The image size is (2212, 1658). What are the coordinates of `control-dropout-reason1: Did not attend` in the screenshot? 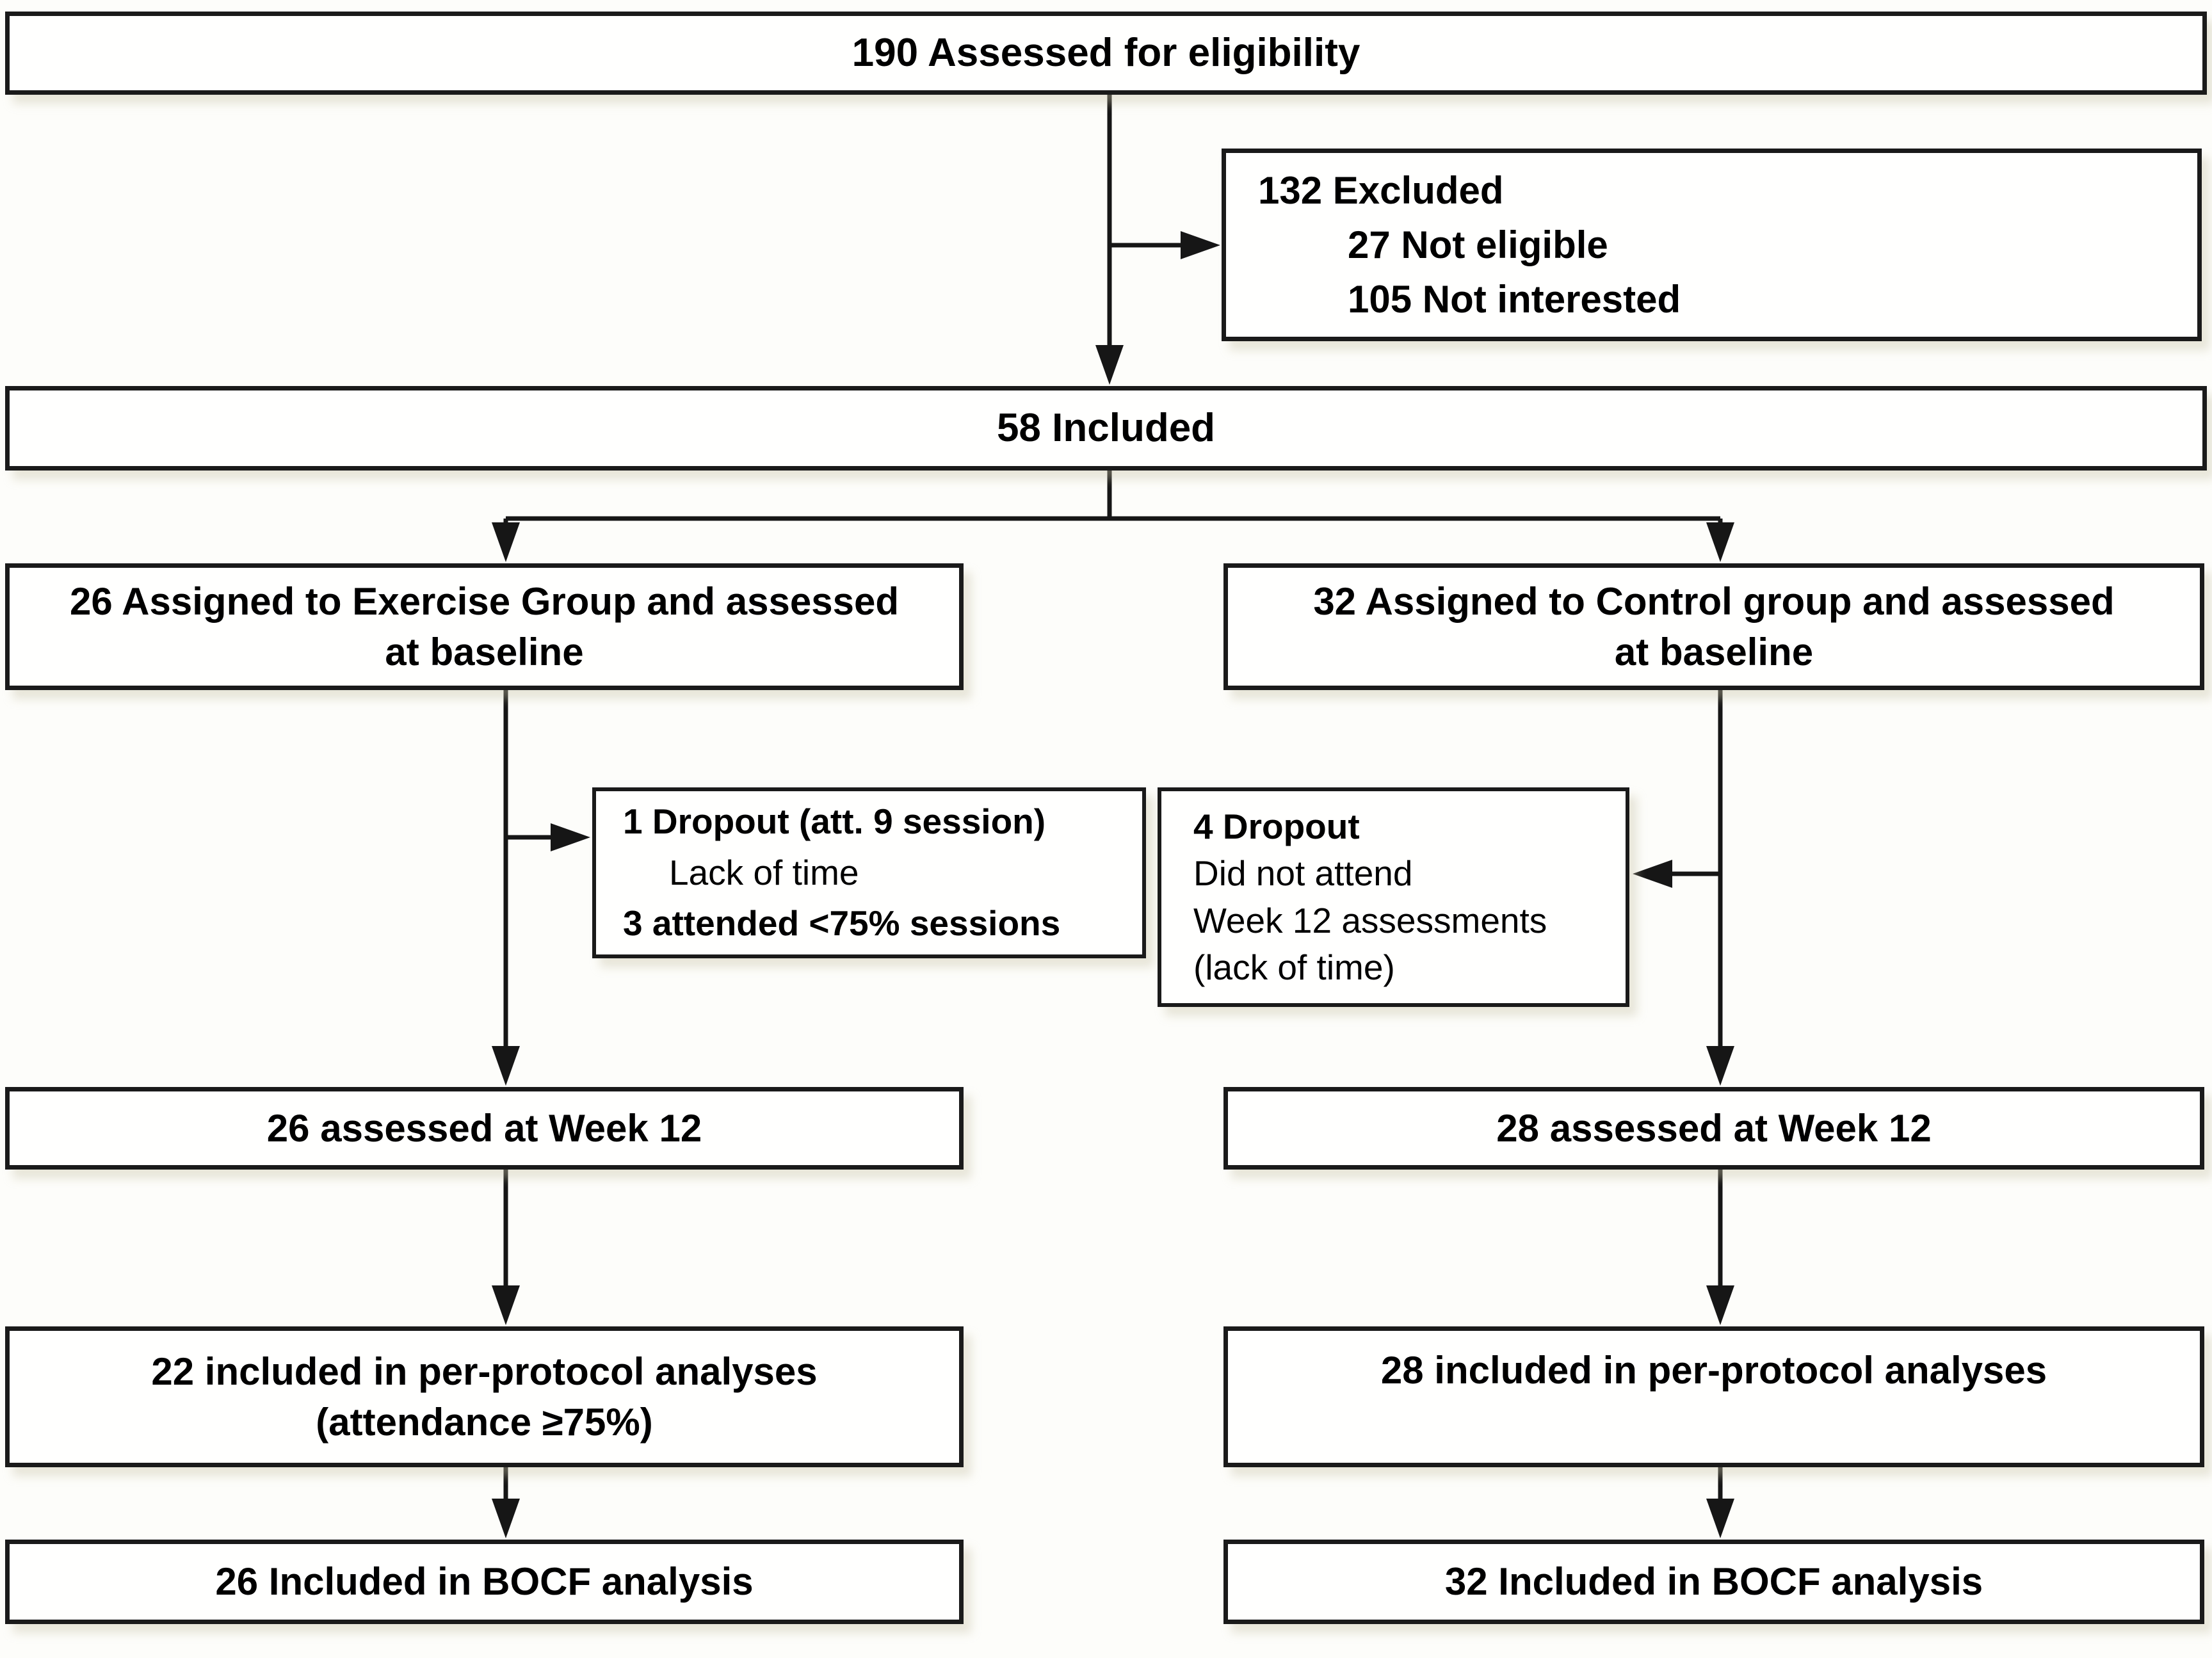 It's located at (1303, 873).